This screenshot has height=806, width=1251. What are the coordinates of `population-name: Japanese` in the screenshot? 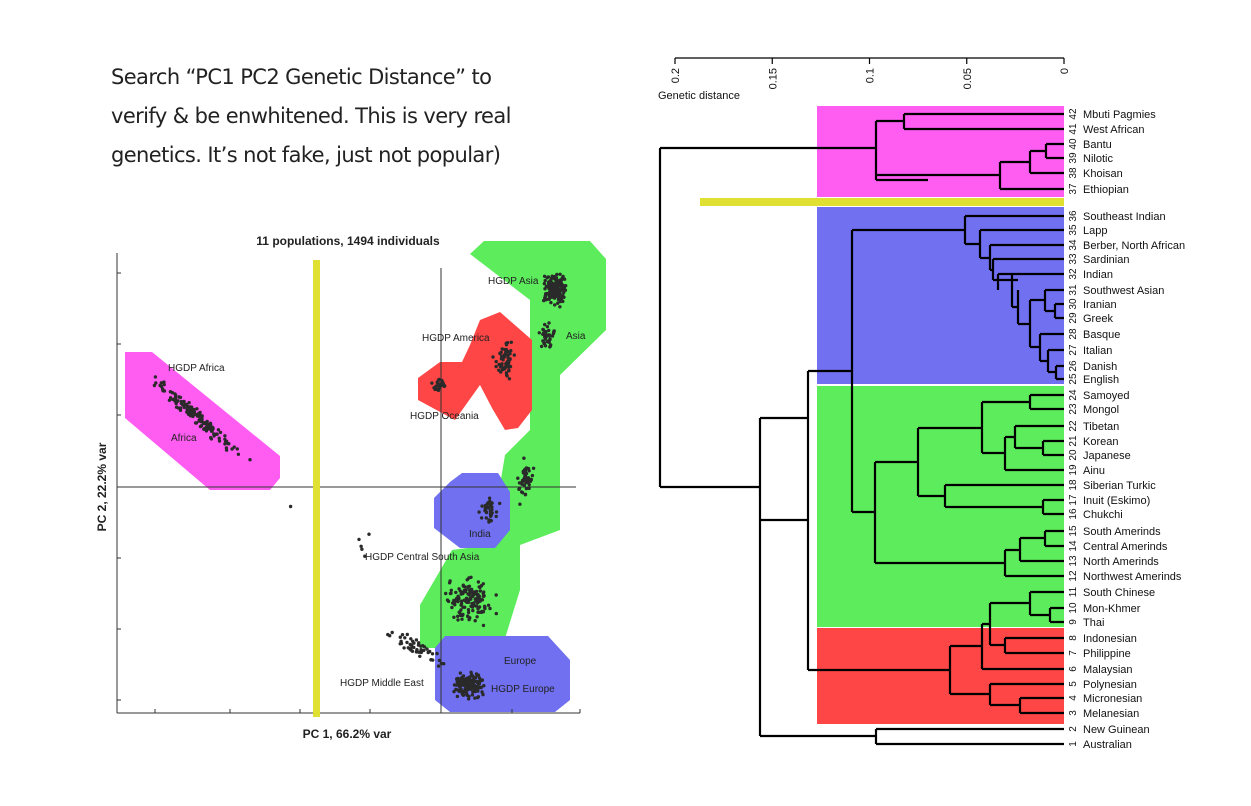 It's located at (1107, 456).